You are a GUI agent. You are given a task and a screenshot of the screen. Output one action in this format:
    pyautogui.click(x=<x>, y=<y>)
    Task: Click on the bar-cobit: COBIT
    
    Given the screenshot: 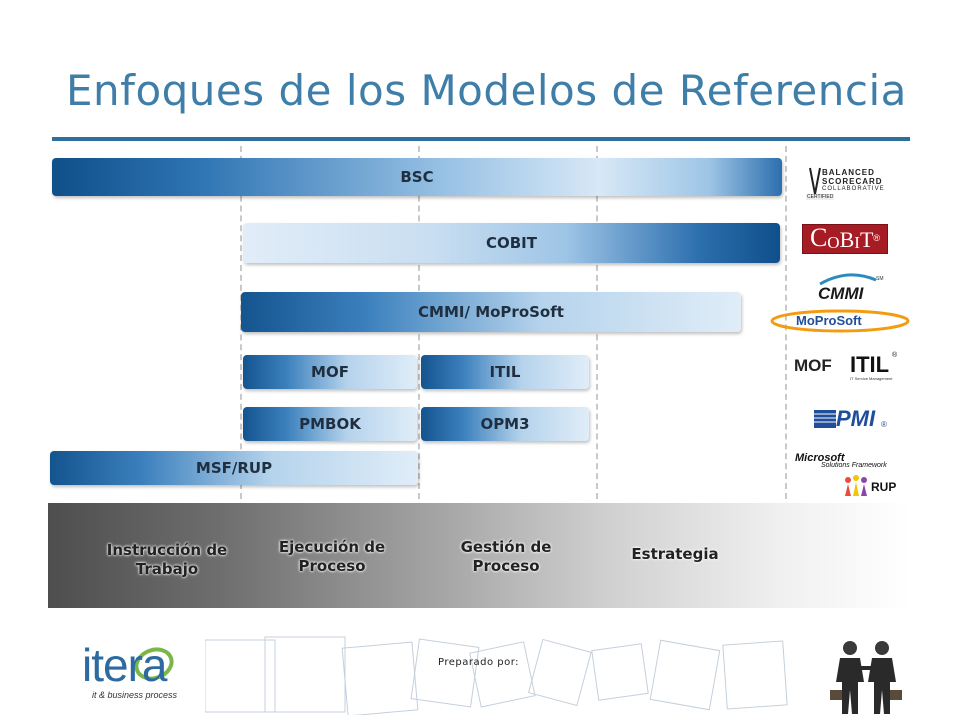 What is the action you would take?
    pyautogui.click(x=511, y=243)
    